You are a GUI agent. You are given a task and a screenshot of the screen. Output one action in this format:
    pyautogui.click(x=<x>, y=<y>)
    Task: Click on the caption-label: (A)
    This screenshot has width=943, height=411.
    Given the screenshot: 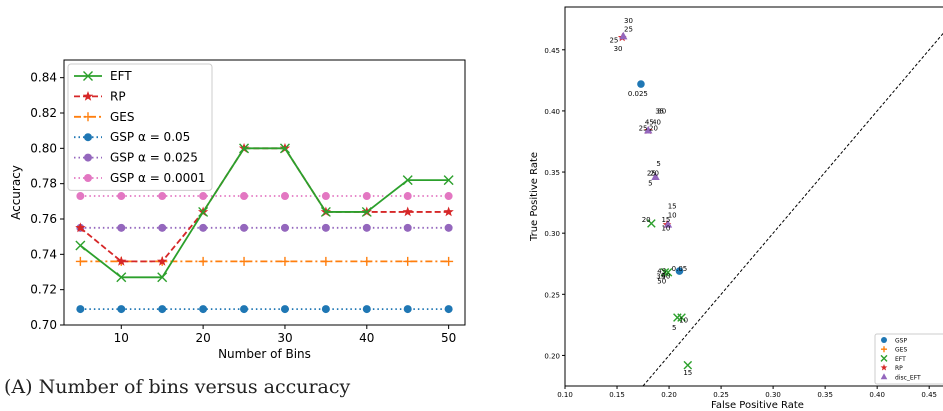 What is the action you would take?
    pyautogui.click(x=18, y=387)
    